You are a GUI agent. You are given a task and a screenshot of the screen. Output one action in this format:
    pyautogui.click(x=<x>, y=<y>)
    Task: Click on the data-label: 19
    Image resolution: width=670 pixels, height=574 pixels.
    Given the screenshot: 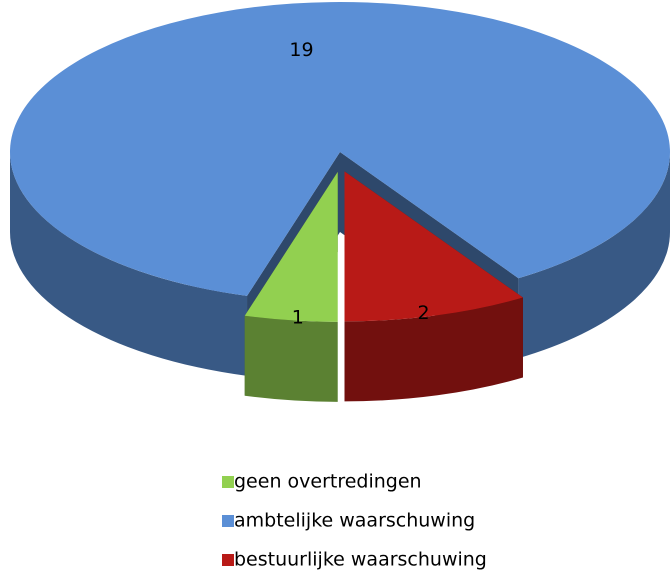 What is the action you would take?
    pyautogui.click(x=301, y=50)
    